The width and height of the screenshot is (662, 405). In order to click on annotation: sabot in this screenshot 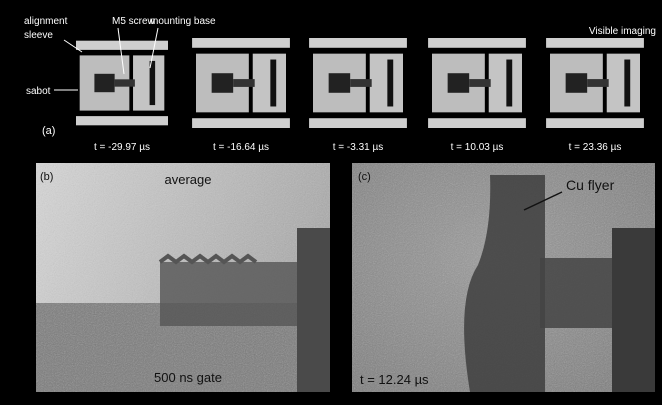, I will do `click(38, 91)`.